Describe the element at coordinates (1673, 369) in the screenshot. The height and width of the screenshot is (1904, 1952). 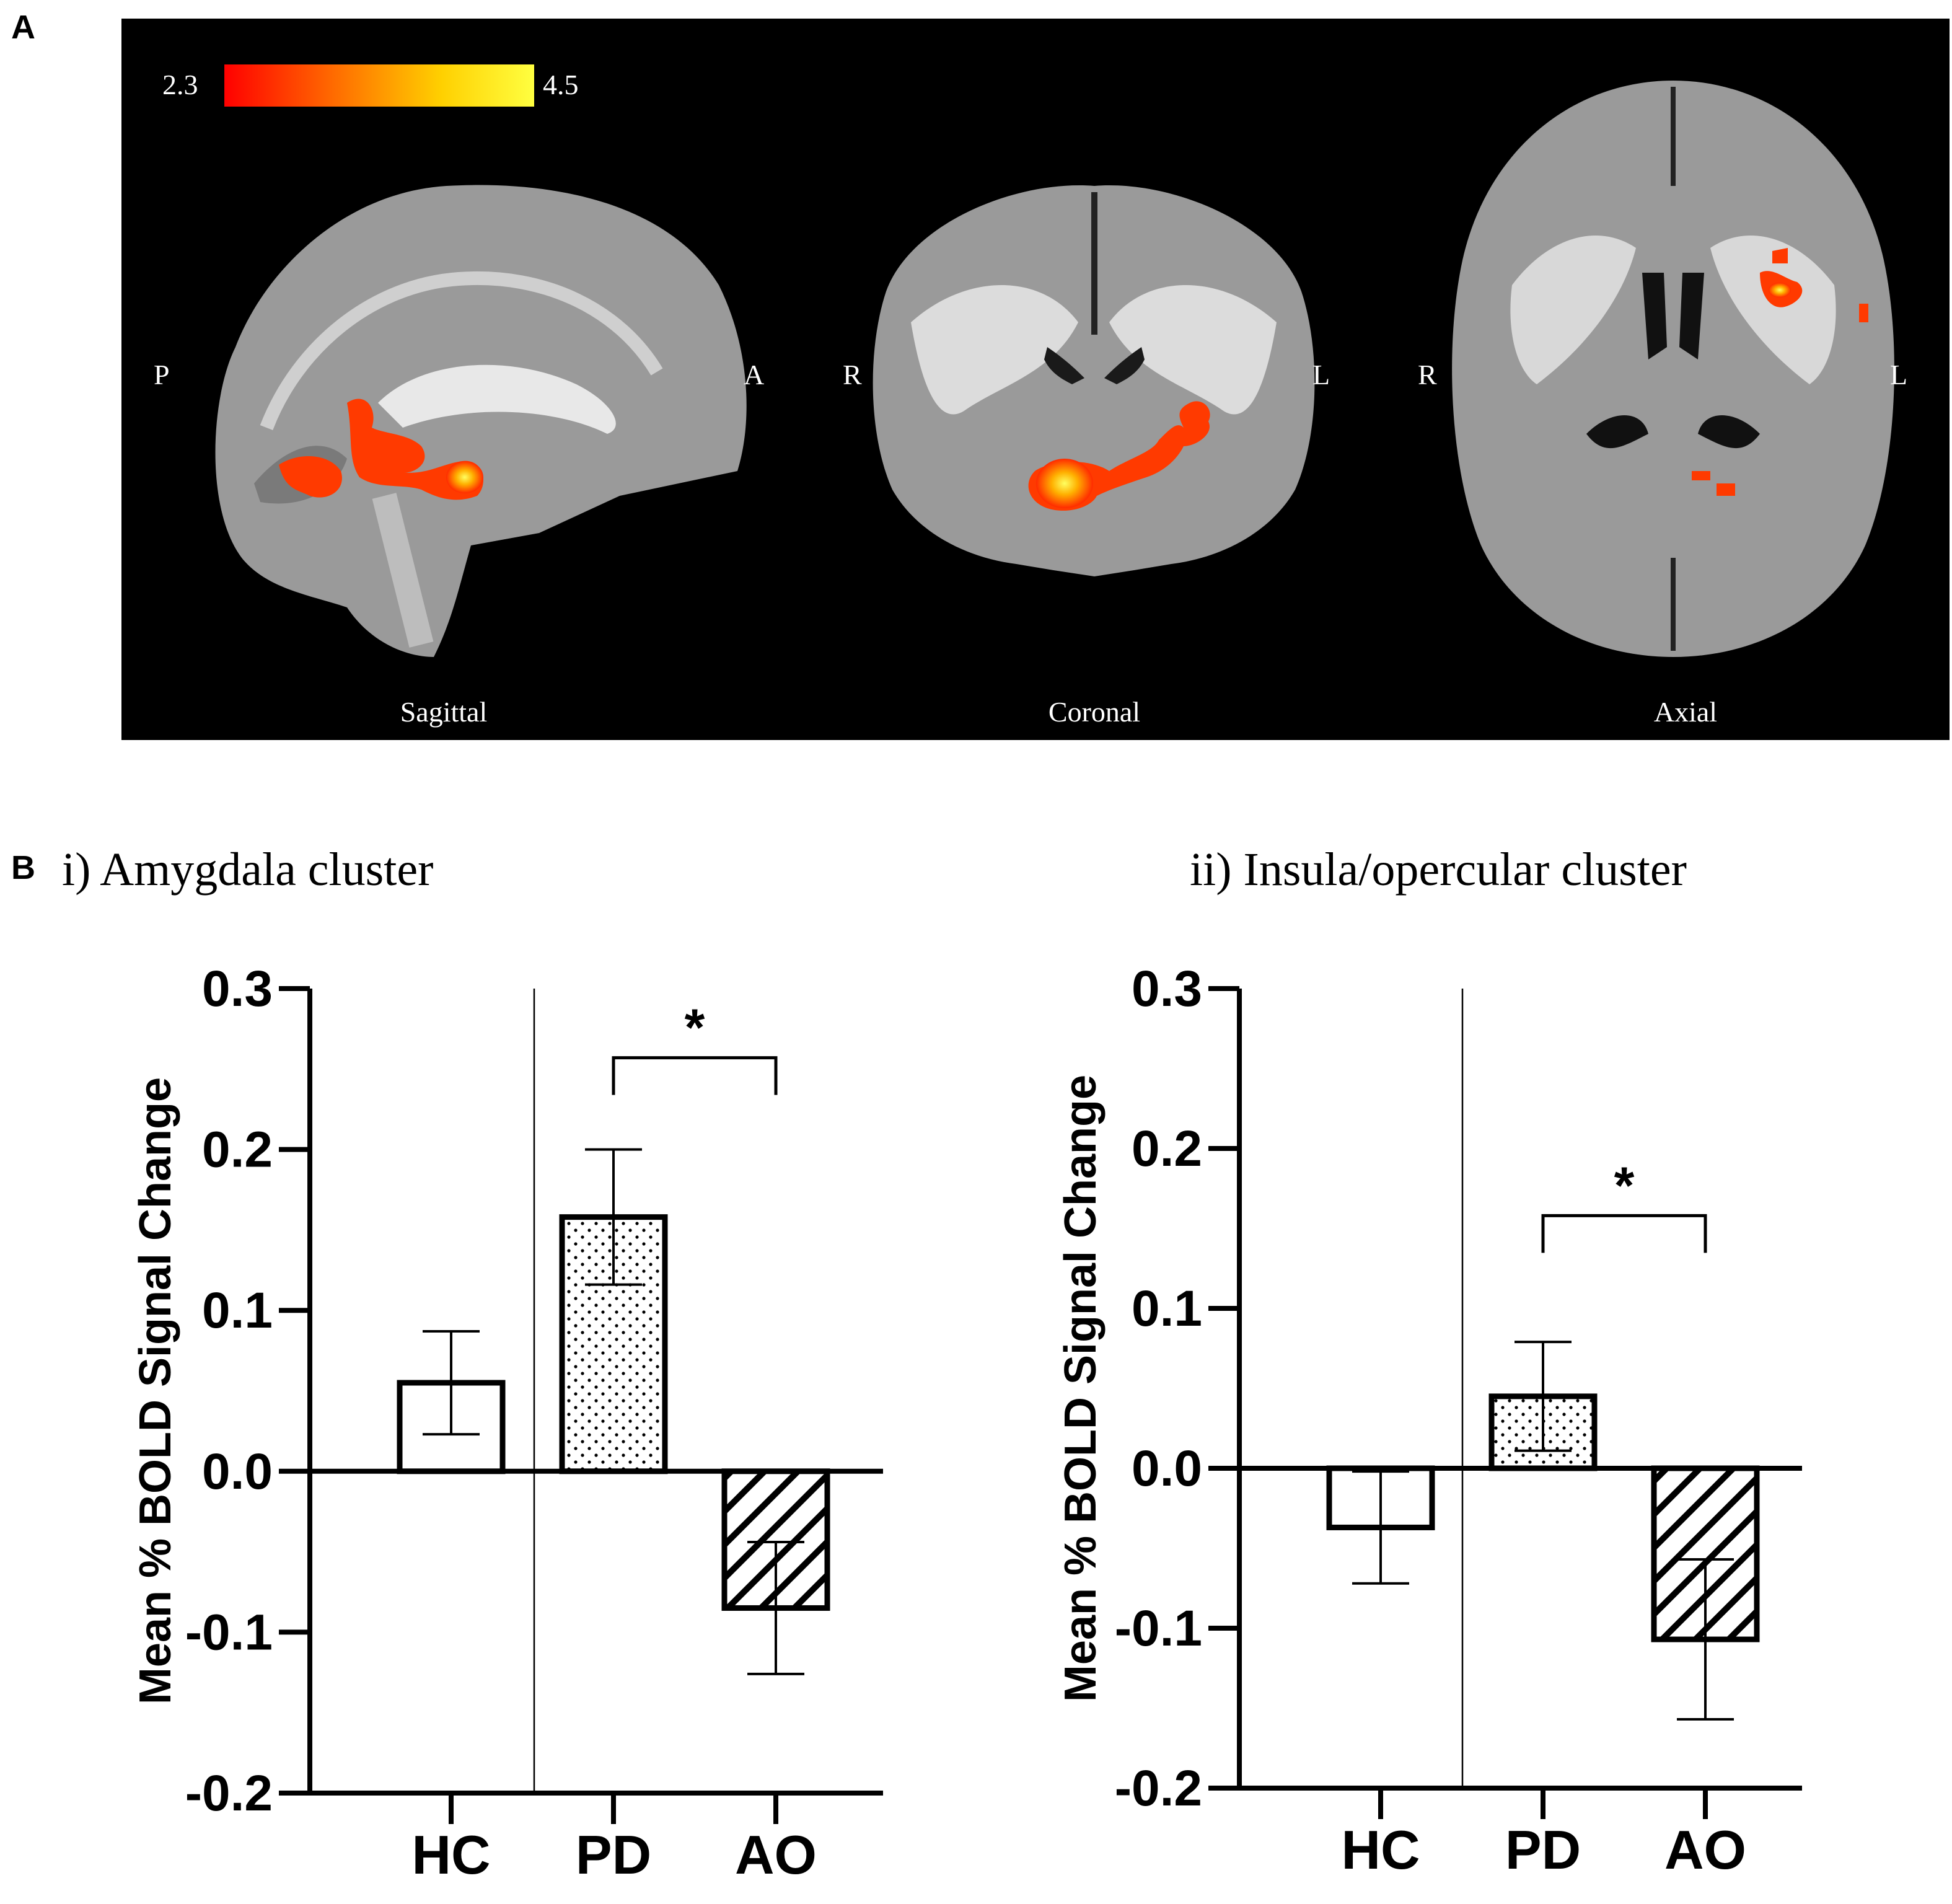
I see `axial-brain` at that location.